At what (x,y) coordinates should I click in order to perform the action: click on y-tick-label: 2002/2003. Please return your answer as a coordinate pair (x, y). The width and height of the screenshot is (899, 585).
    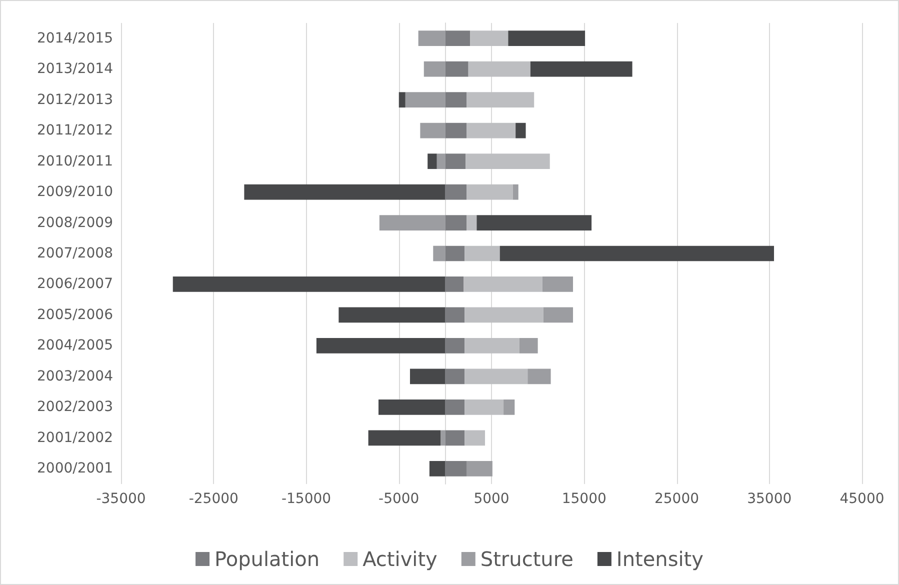
    Looking at the image, I should click on (75, 407).